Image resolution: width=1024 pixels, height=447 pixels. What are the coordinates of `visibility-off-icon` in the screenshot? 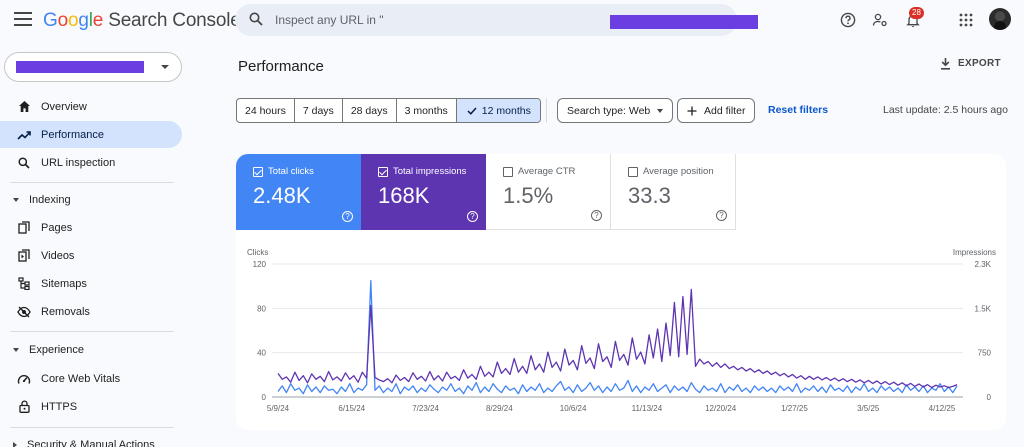 It's located at (24, 312).